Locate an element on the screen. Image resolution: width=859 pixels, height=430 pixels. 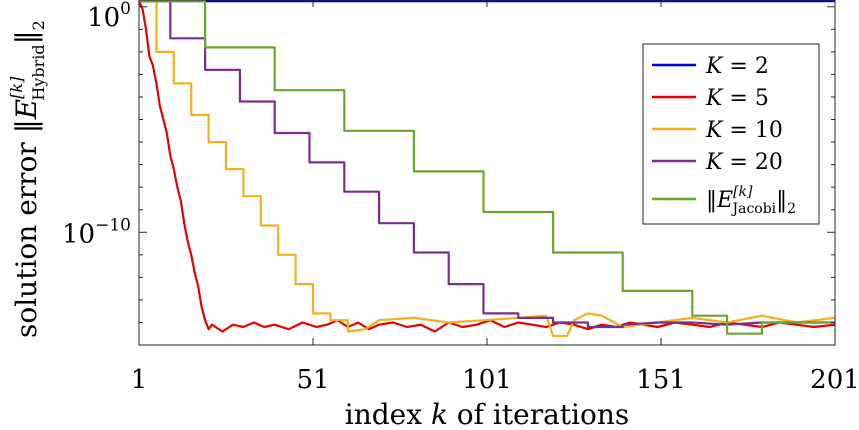
x-tick-label: 101 is located at coordinates (487, 380).